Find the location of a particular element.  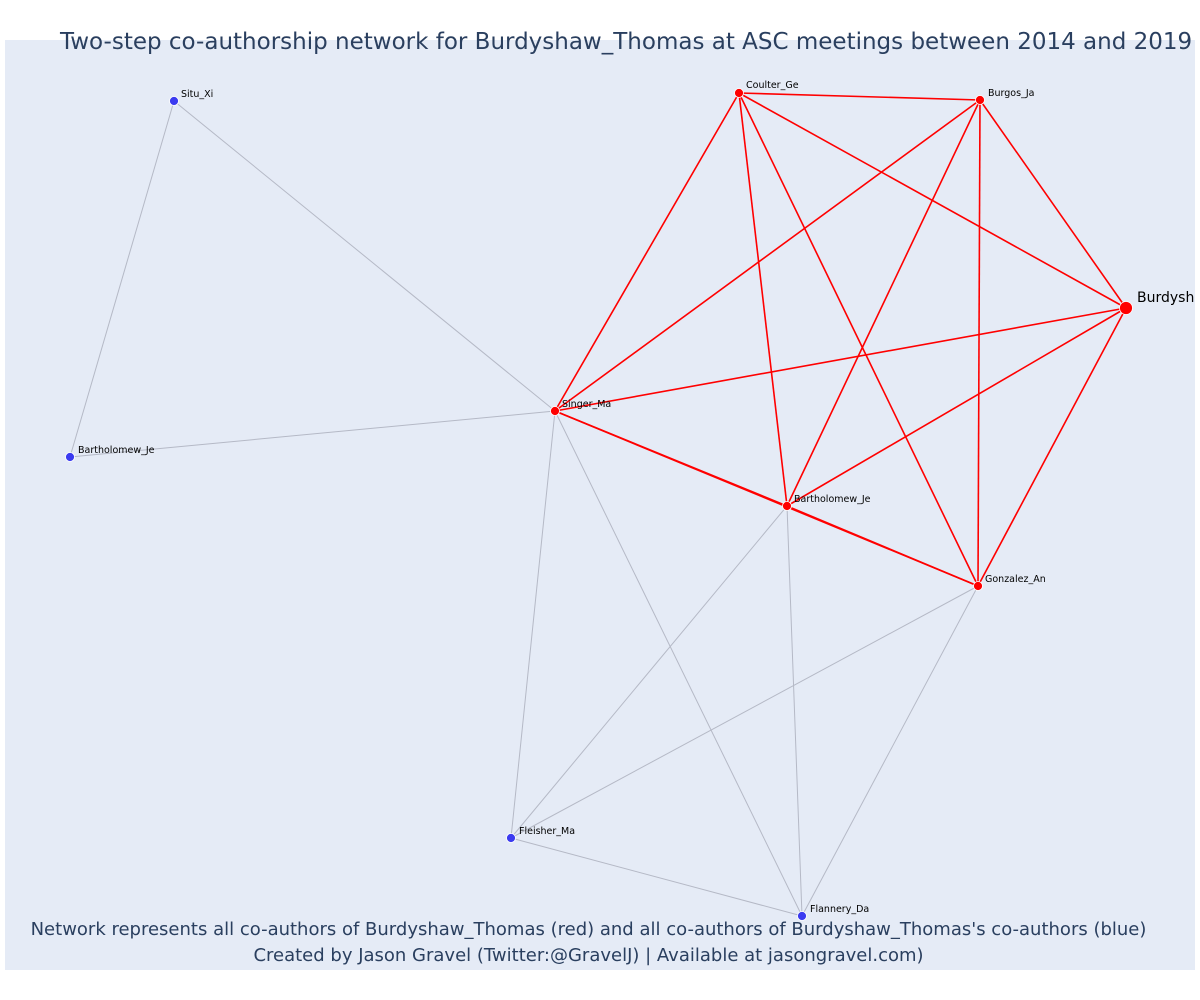

red-edge-coulter-bartholomew_red is located at coordinates (763, 299).